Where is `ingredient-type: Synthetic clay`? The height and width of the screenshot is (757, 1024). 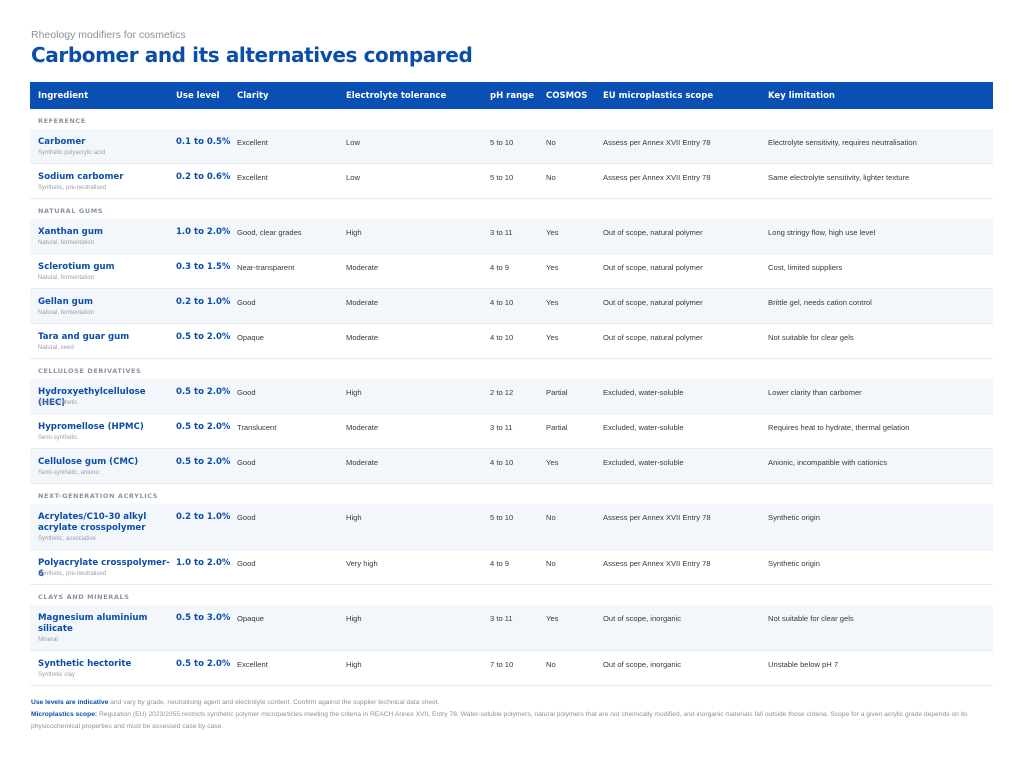
ingredient-type: Synthetic clay is located at coordinates (57, 675).